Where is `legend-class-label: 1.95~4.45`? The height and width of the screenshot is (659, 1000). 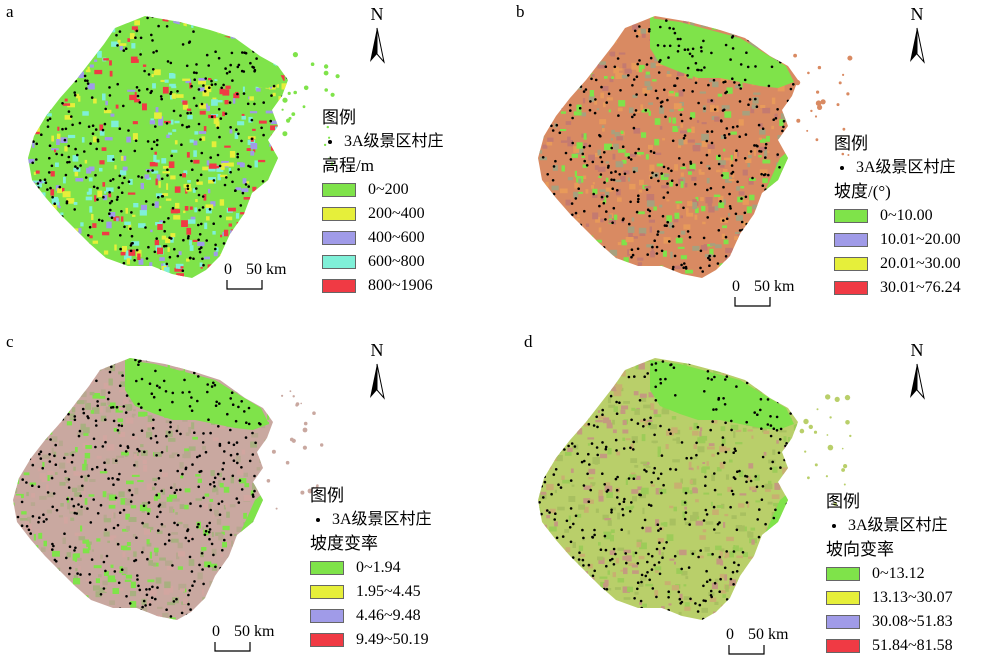 legend-class-label: 1.95~4.45 is located at coordinates (388, 591).